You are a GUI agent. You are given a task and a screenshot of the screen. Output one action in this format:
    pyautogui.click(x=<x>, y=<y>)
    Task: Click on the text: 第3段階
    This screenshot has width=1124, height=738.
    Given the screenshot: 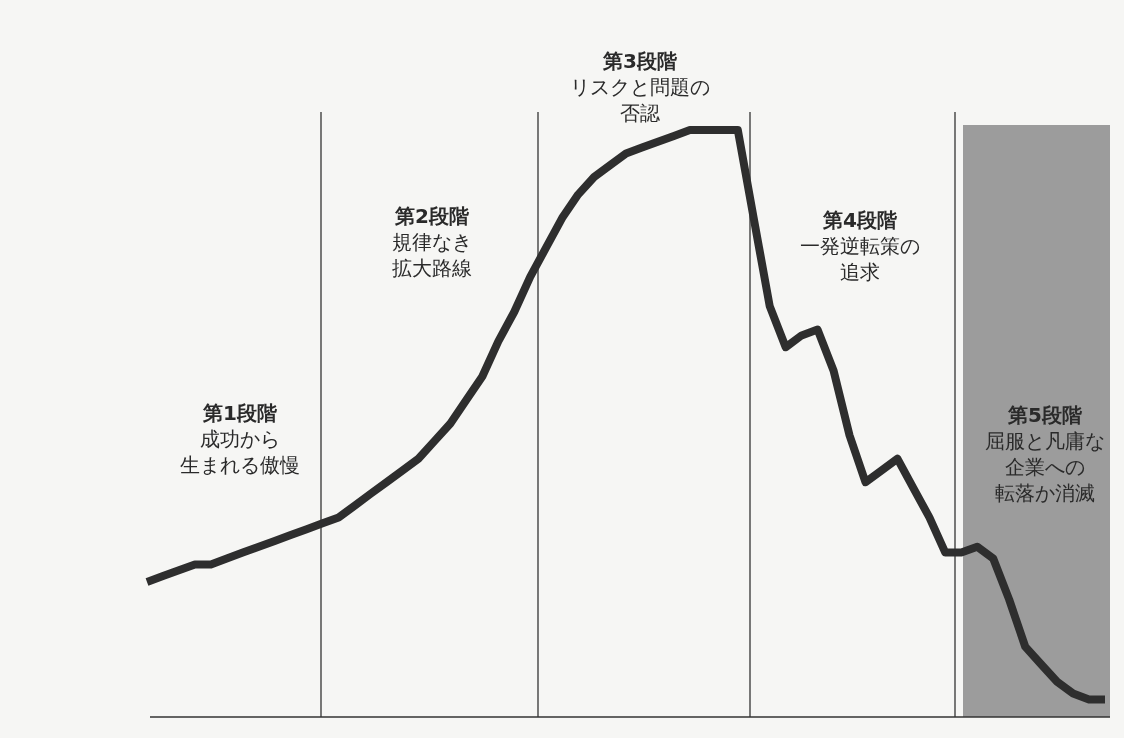 What is the action you would take?
    pyautogui.click(x=640, y=61)
    